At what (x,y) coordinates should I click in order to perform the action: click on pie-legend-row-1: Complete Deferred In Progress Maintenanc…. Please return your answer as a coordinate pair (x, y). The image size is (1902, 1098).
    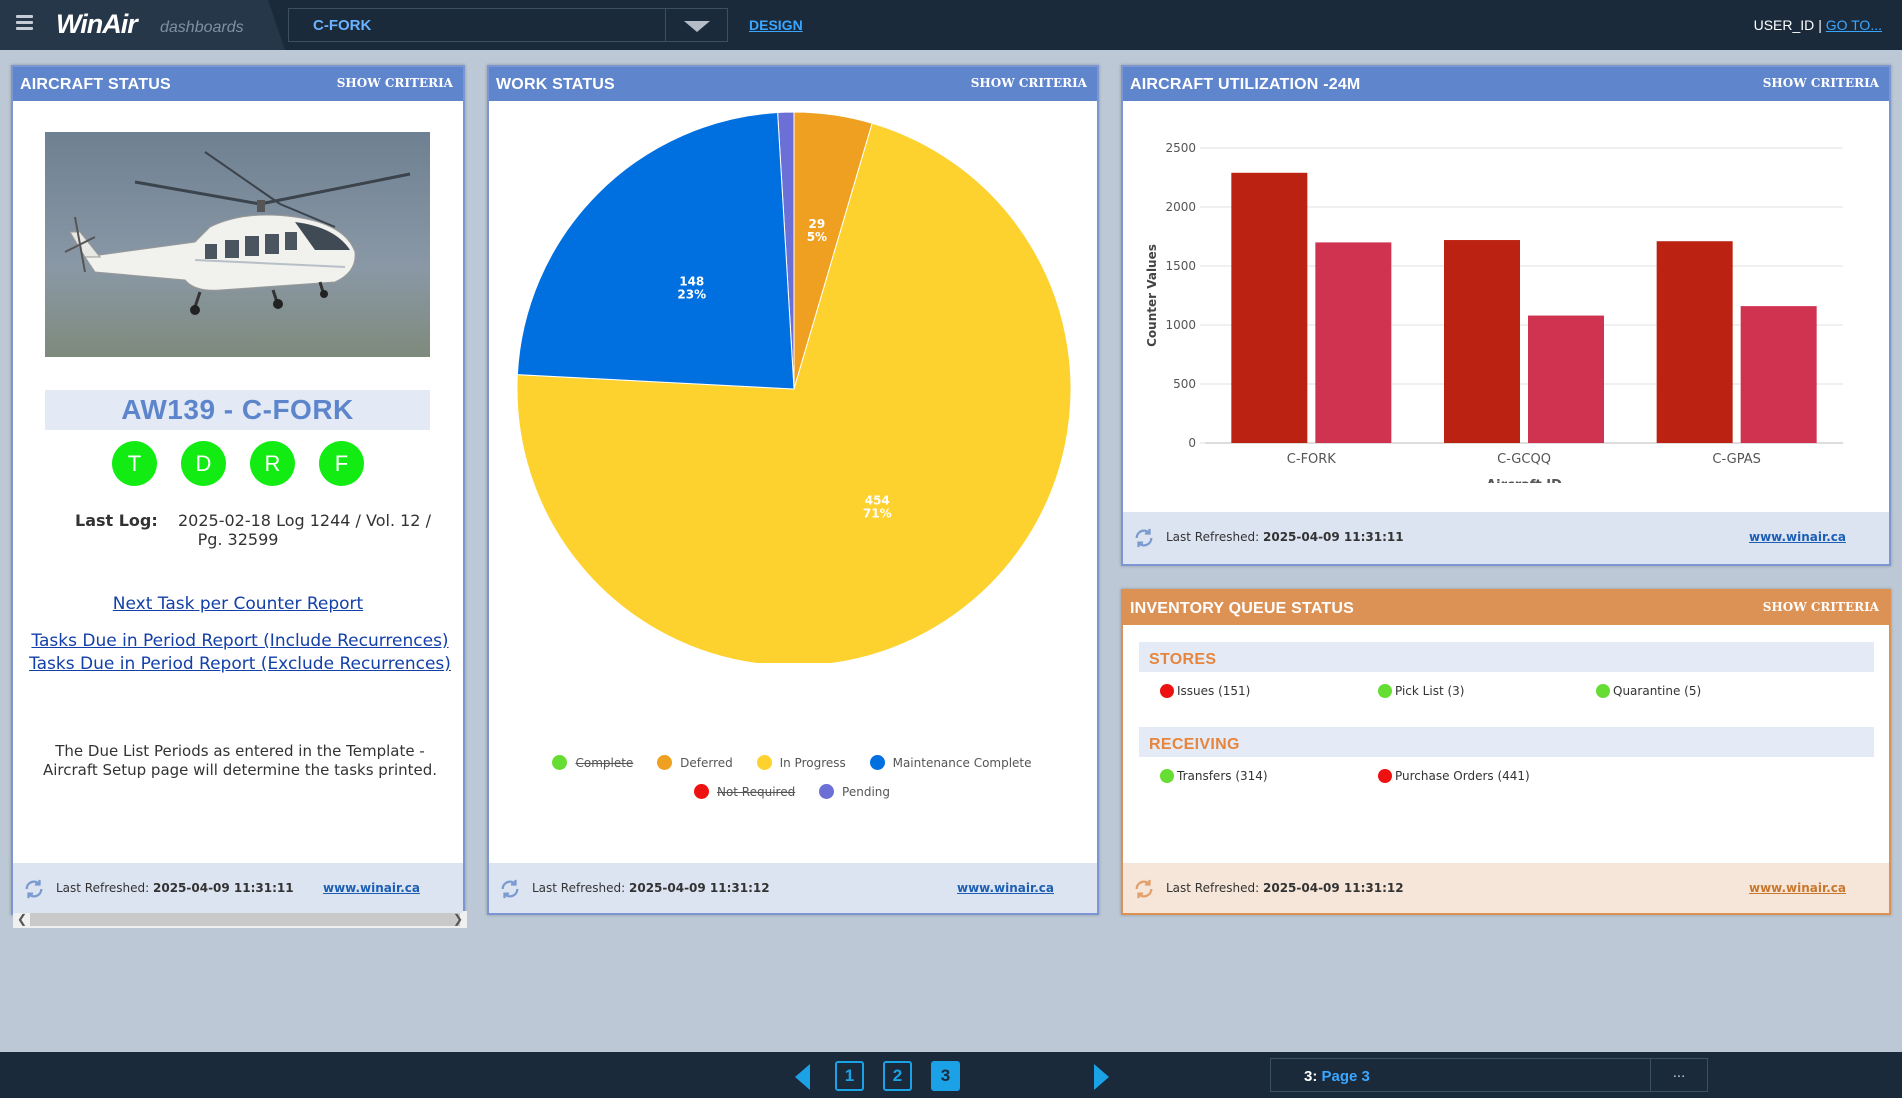
    Looking at the image, I should click on (792, 762).